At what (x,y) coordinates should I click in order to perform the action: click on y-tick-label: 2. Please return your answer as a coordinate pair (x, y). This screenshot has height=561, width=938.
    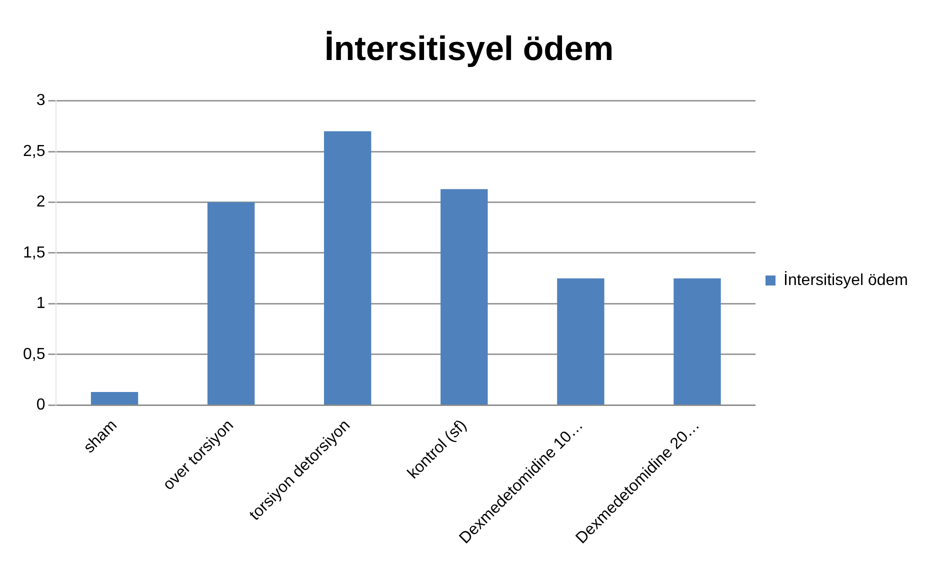
    Looking at the image, I should click on (41, 202).